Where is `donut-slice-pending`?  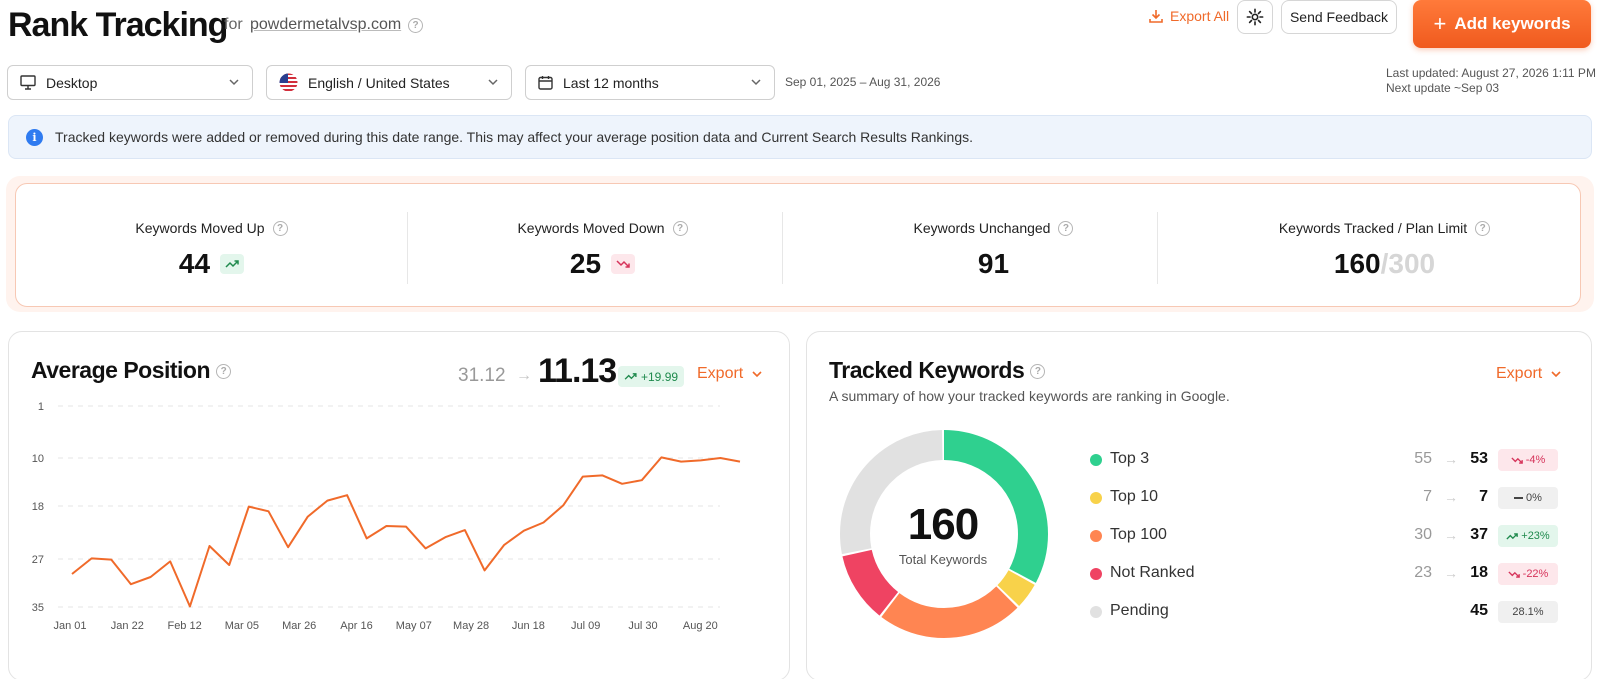
donut-slice-pending is located at coordinates (944, 534).